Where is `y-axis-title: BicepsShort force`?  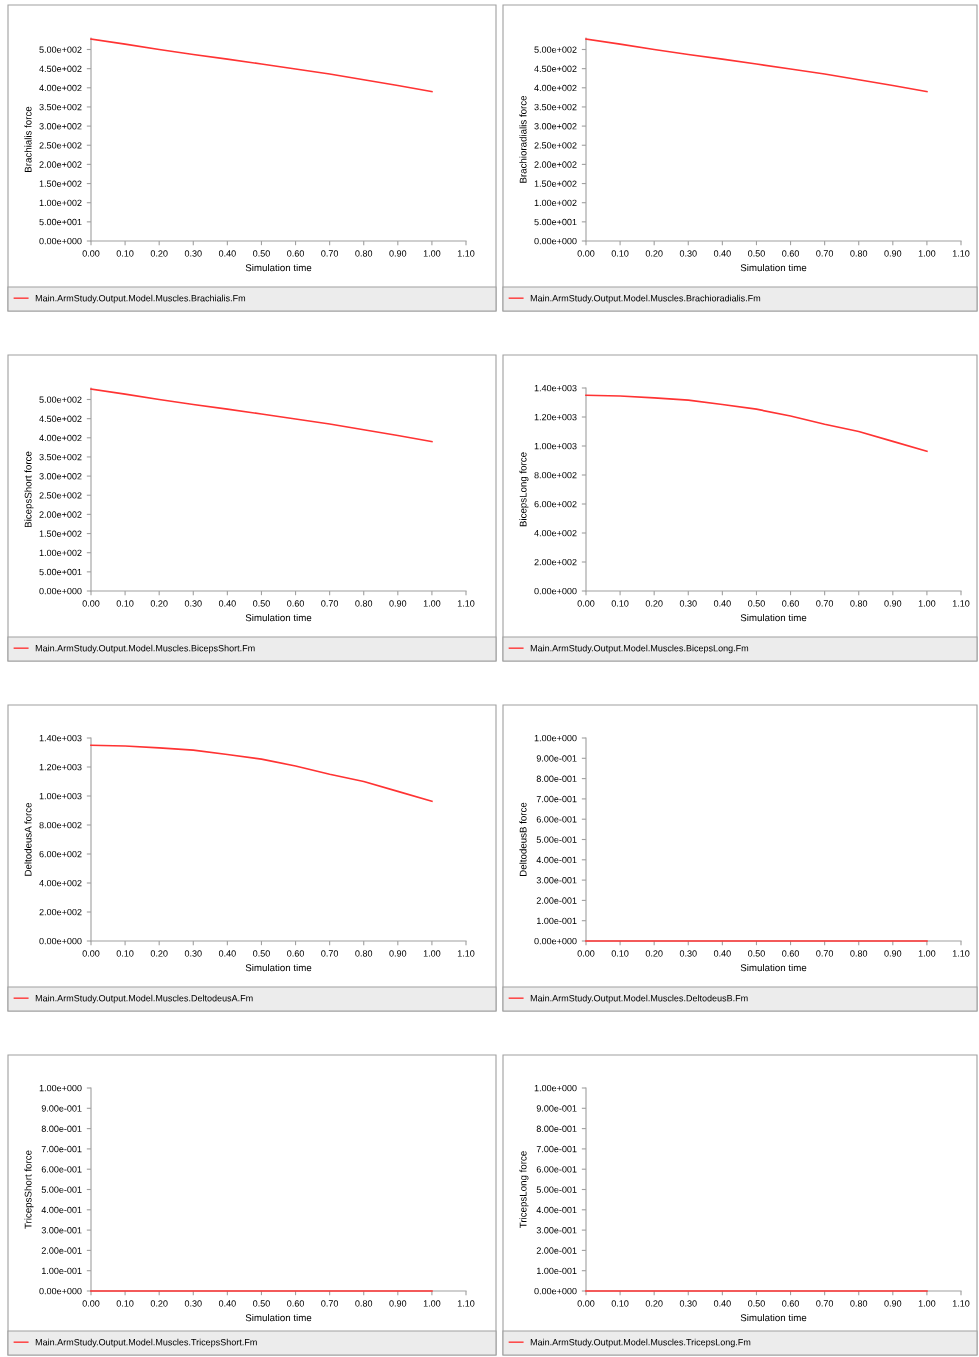 y-axis-title: BicepsShort force is located at coordinates (29, 489).